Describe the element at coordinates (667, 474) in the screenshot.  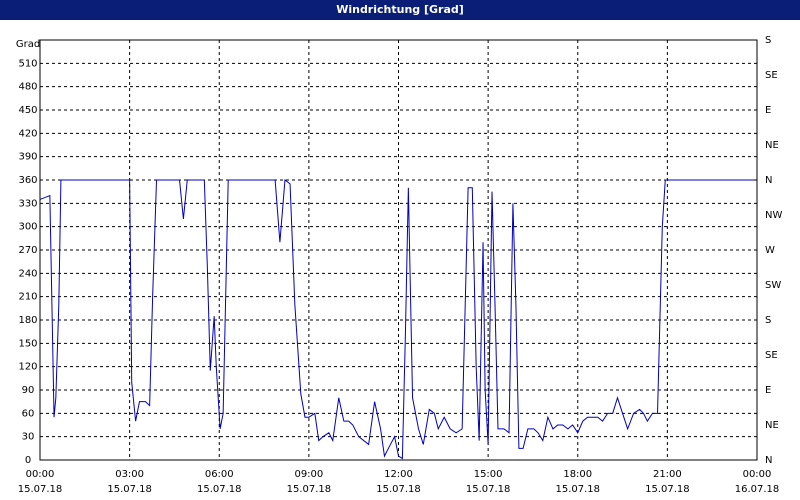
I see `x-tick-label: 21:00` at that location.